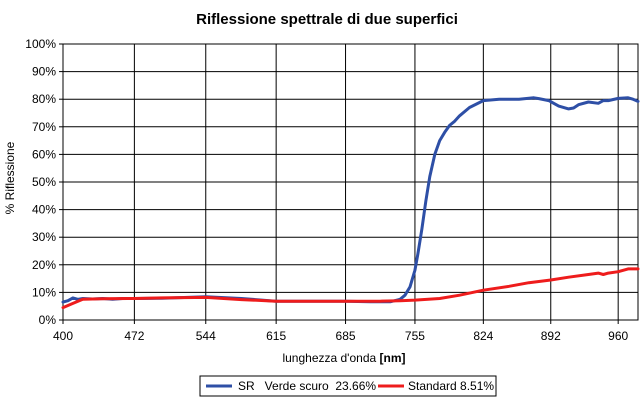 This screenshot has height=400, width=640. What do you see at coordinates (307, 386) in the screenshot?
I see `legend-label-sr: SR Verde scuro 23.66%` at bounding box center [307, 386].